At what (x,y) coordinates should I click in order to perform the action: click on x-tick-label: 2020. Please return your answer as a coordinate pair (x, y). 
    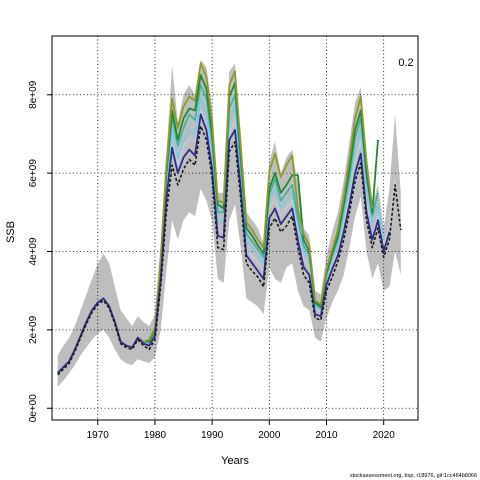
    Looking at the image, I should click on (384, 435).